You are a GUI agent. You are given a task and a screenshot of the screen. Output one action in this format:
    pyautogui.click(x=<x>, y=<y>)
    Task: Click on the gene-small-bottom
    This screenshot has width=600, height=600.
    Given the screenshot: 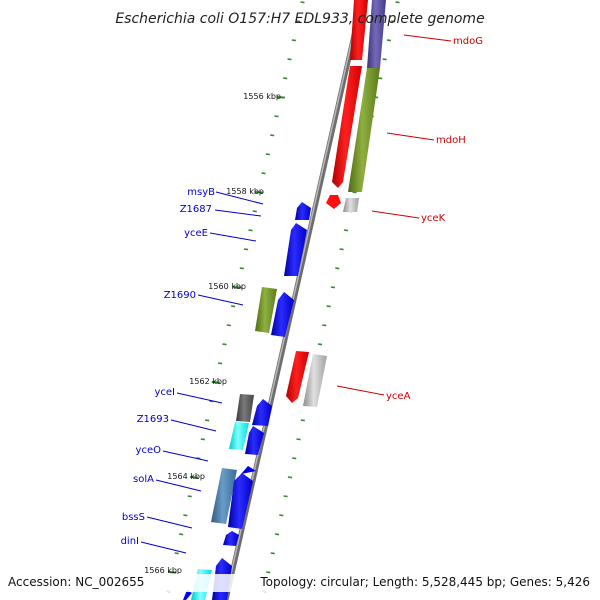 What is the action you would take?
    pyautogui.click(x=187, y=595)
    